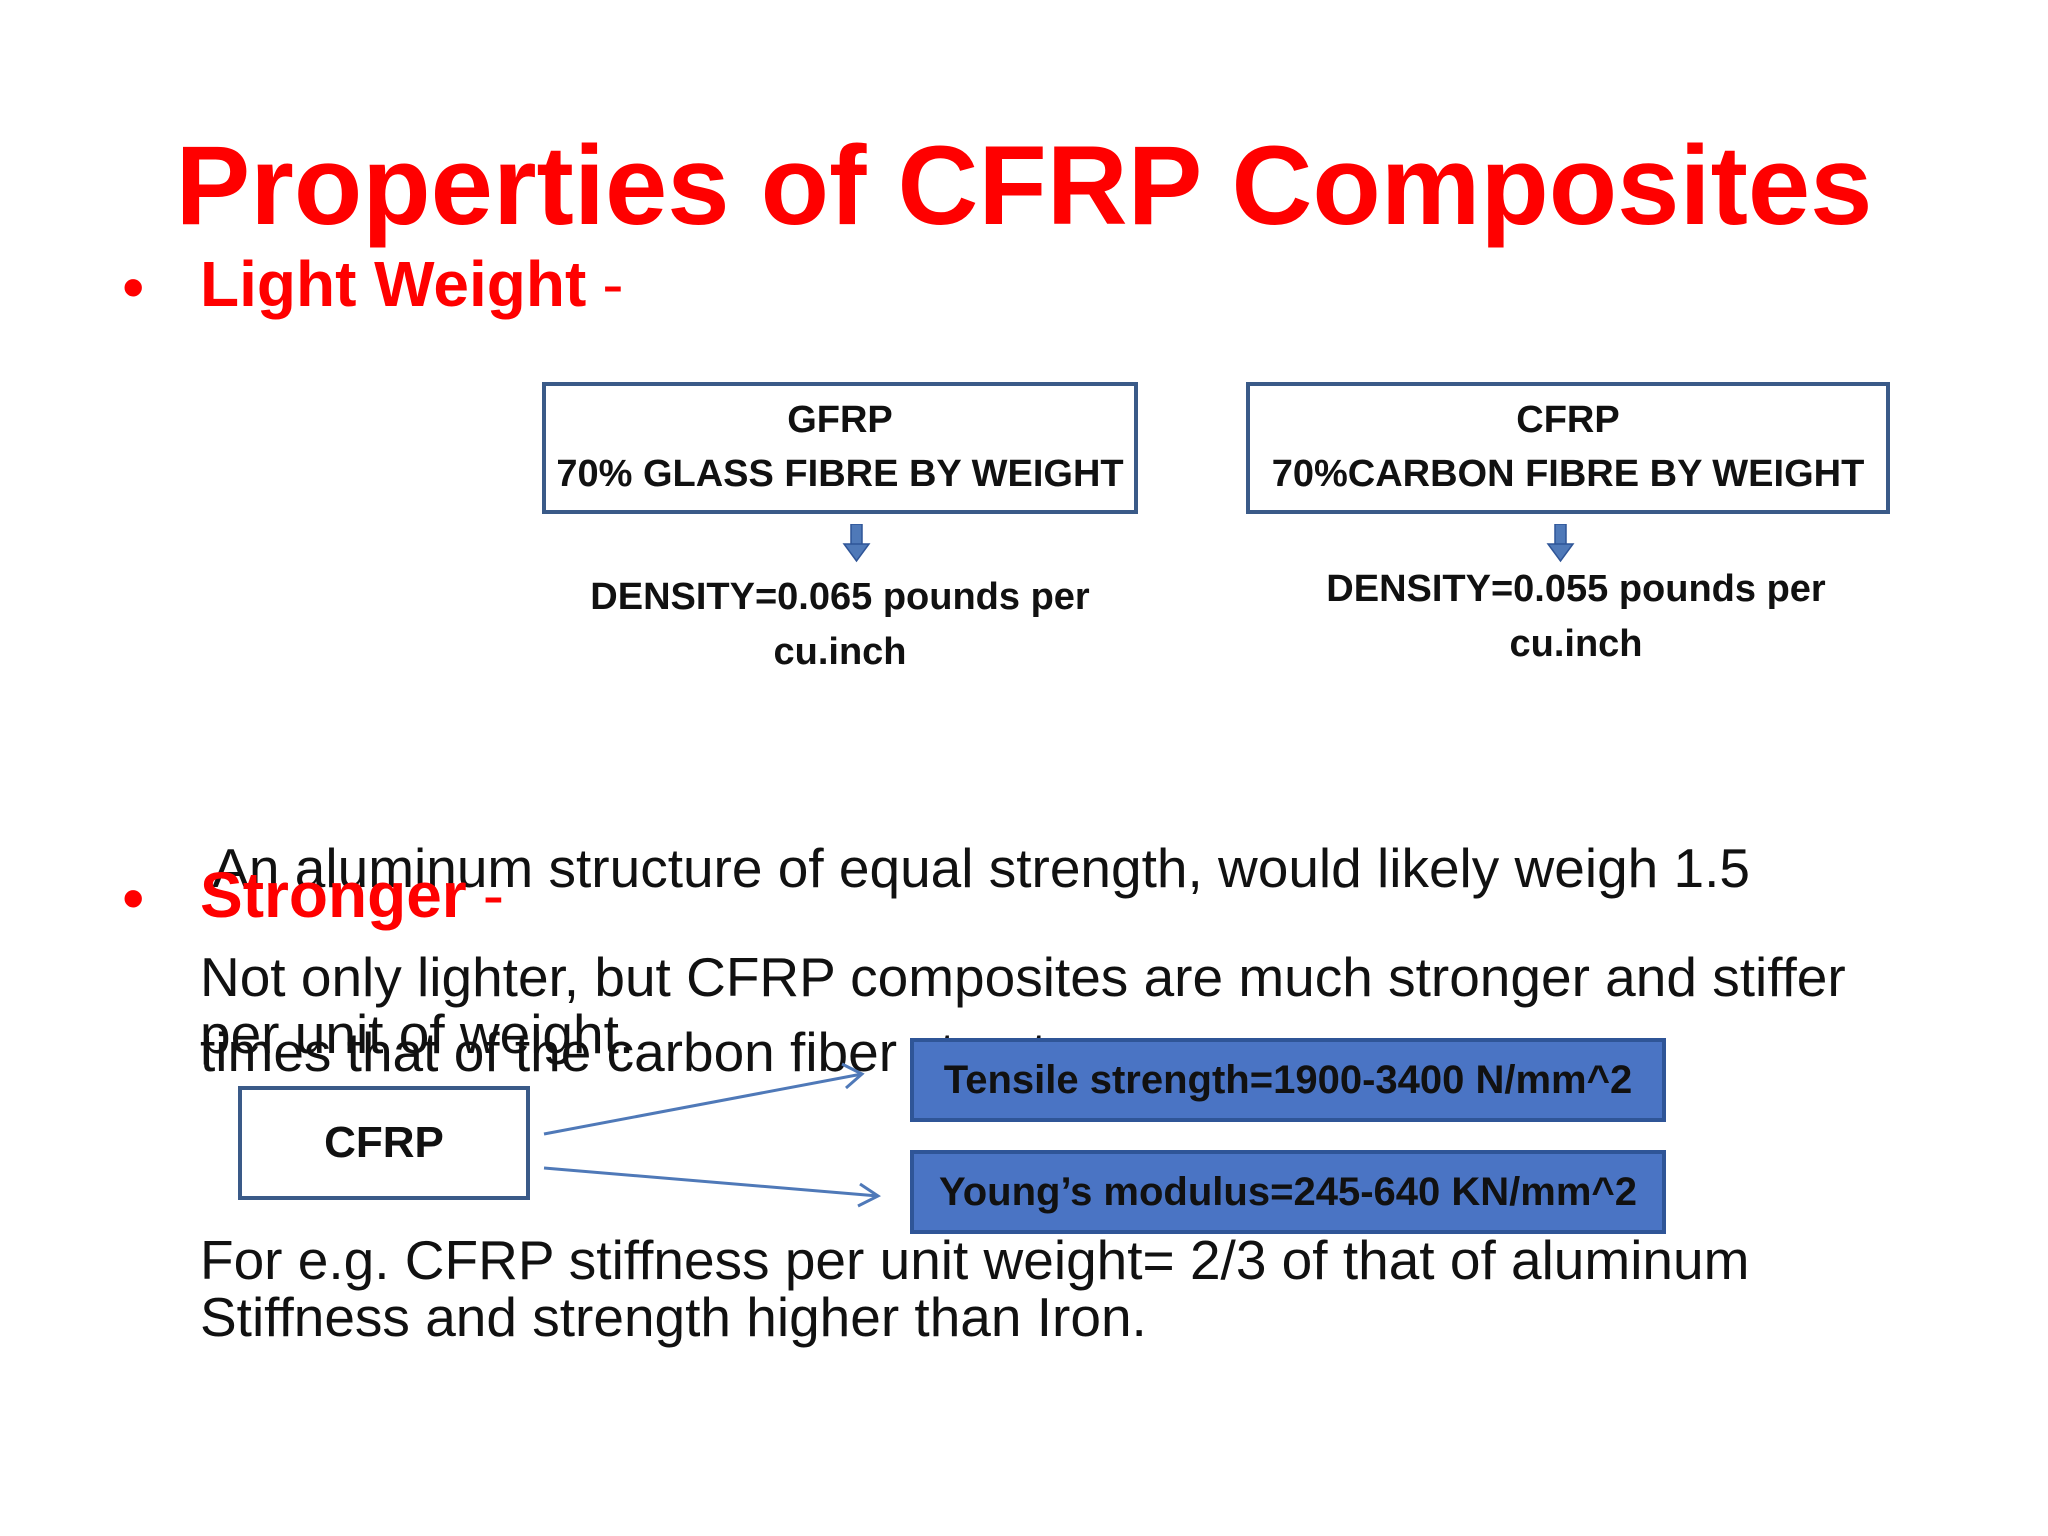 The width and height of the screenshot is (2048, 1536). I want to click on stronger-dash: -, so click(493, 895).